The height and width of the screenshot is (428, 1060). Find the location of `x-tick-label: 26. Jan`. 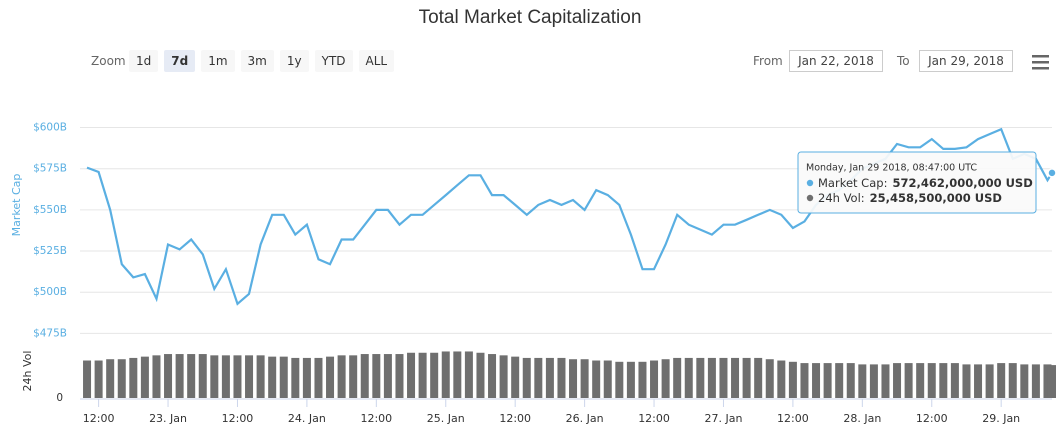

x-tick-label: 26. Jan is located at coordinates (585, 418).